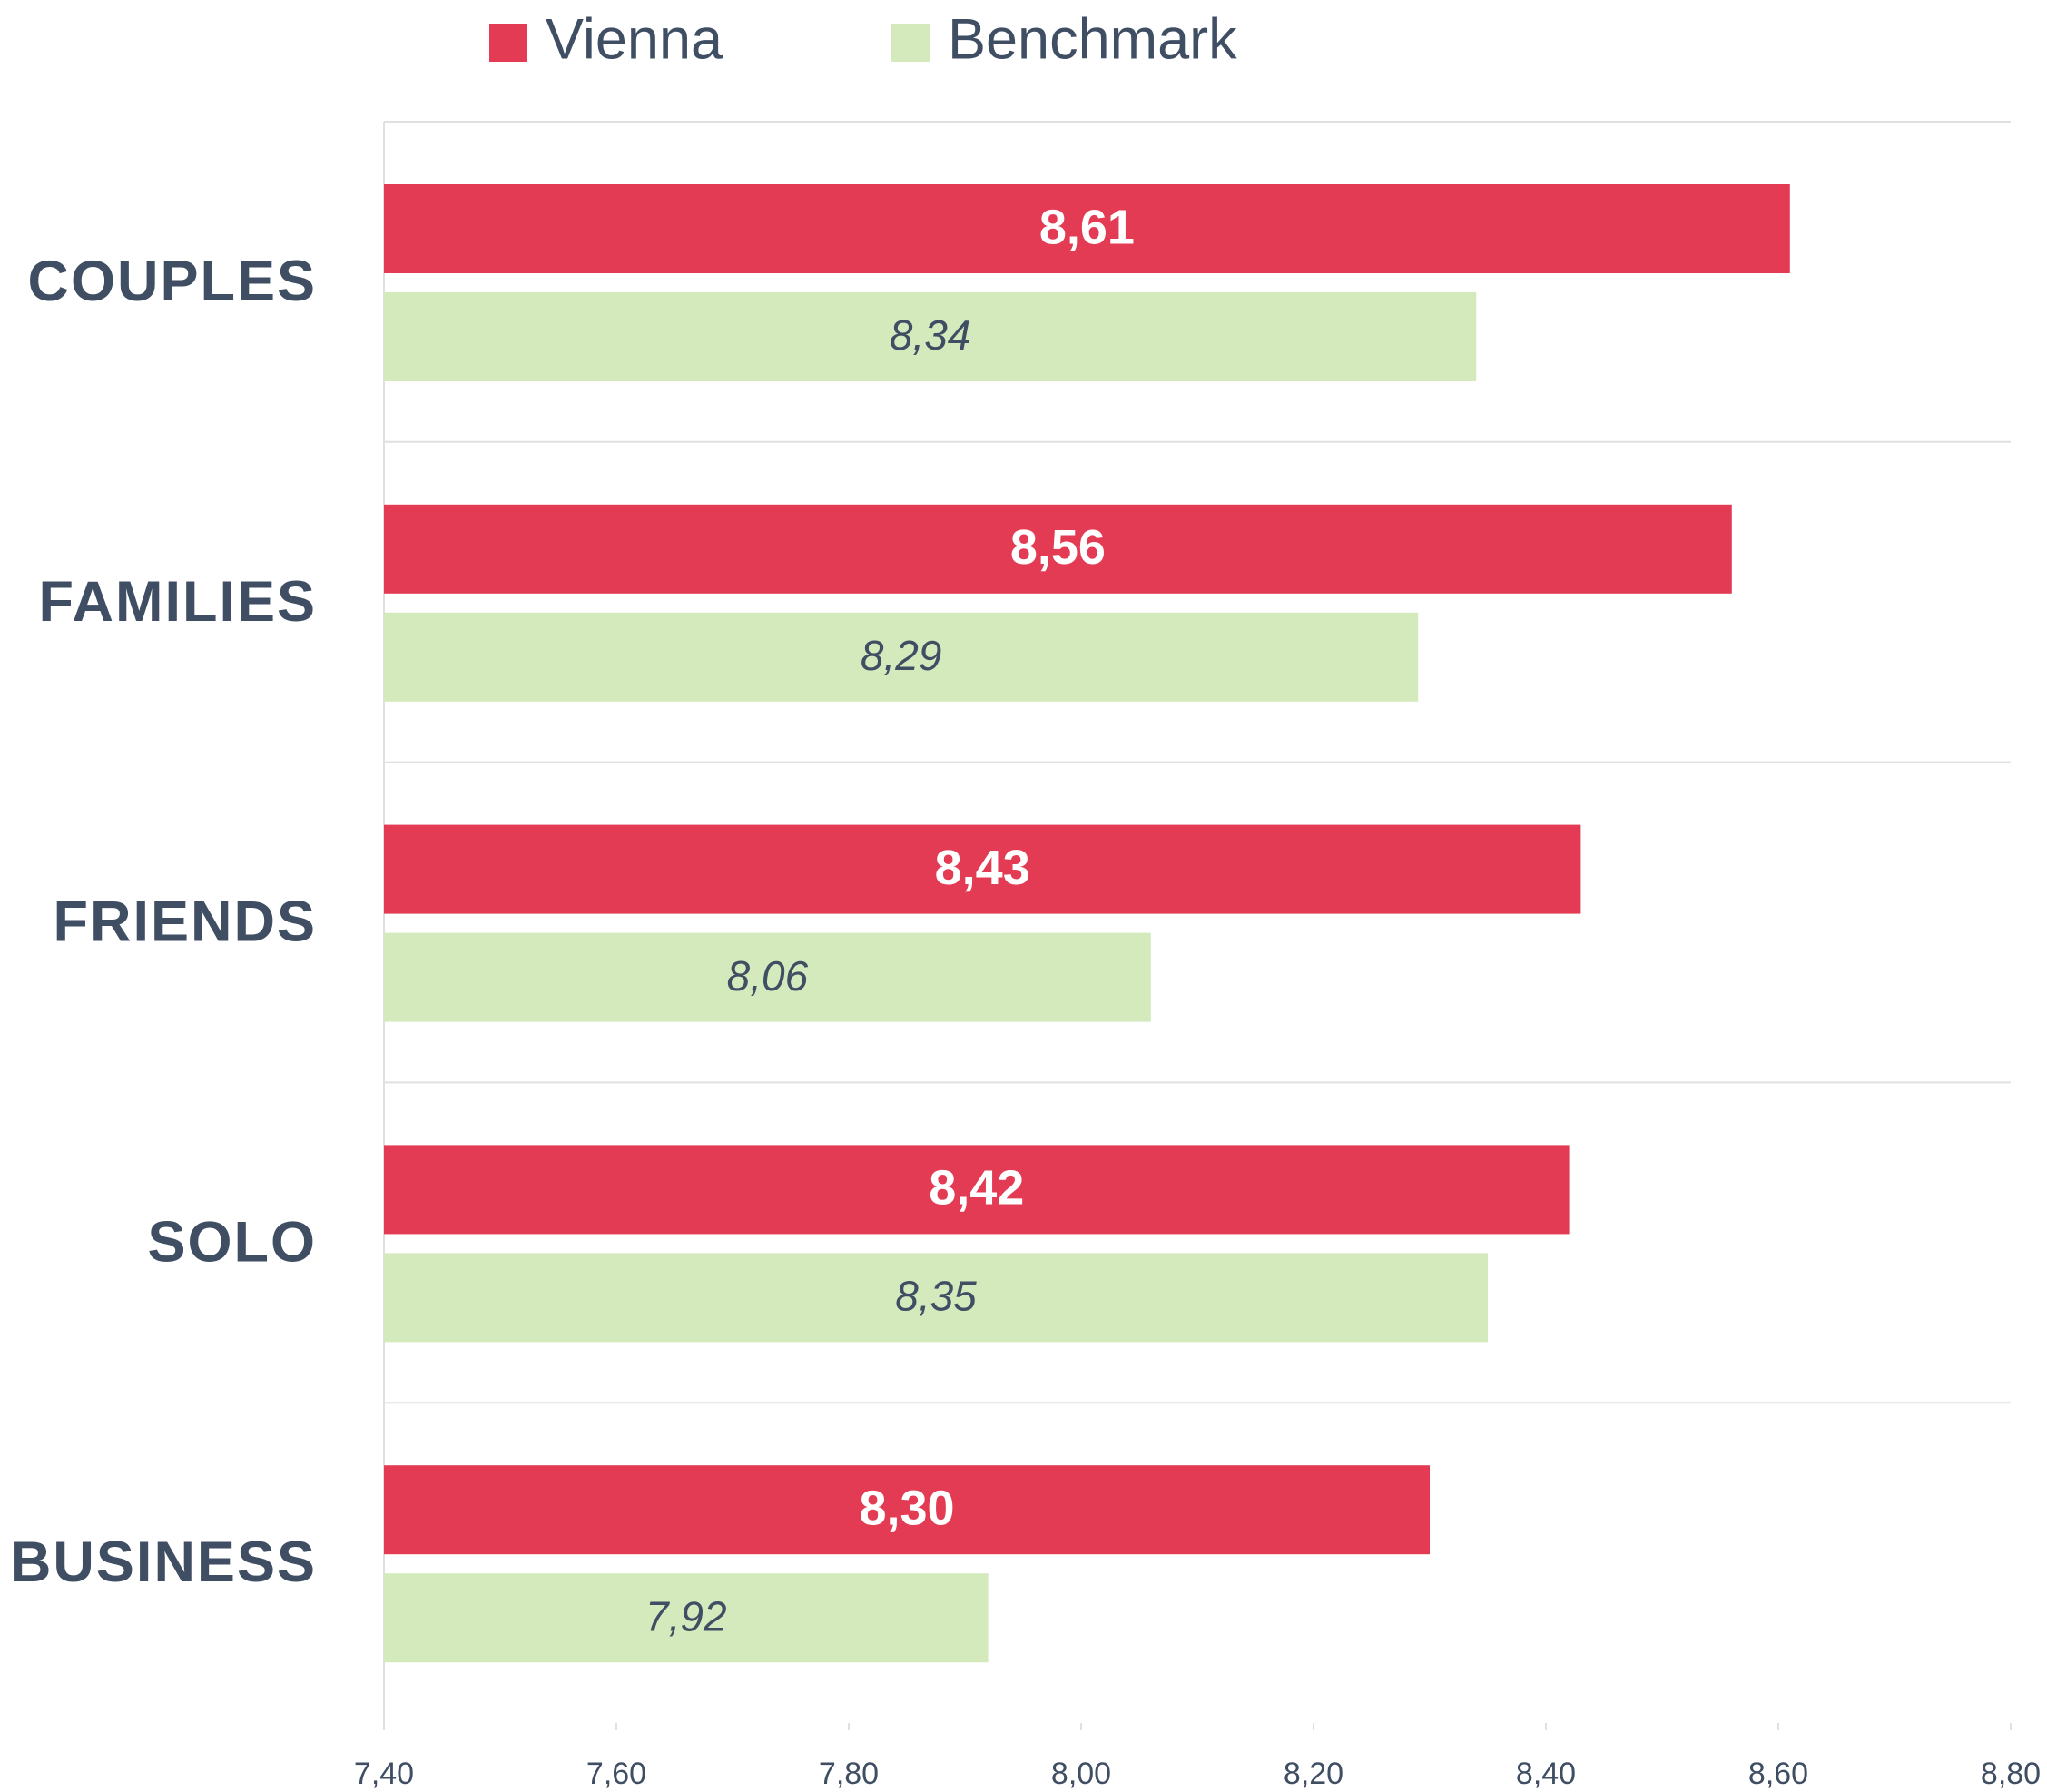 Image resolution: width=2047 pixels, height=1792 pixels. I want to click on data-label: 8,43, so click(982, 868).